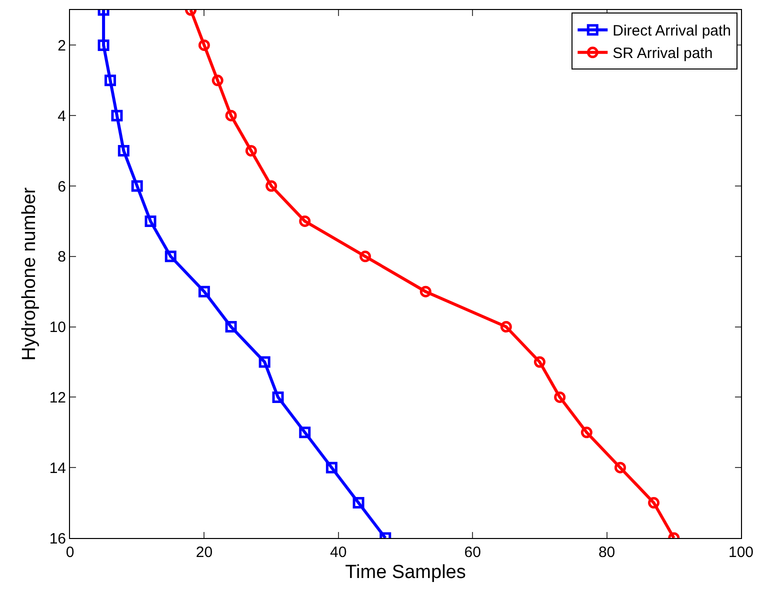  What do you see at coordinates (405, 572) in the screenshot?
I see `x-axis-title: Time Samples` at bounding box center [405, 572].